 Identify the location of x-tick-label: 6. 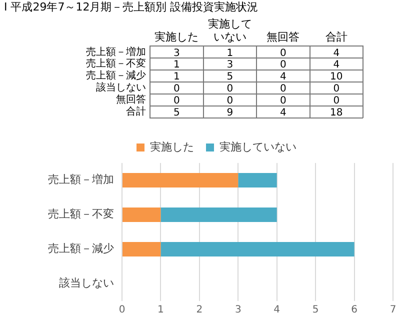
(354, 310).